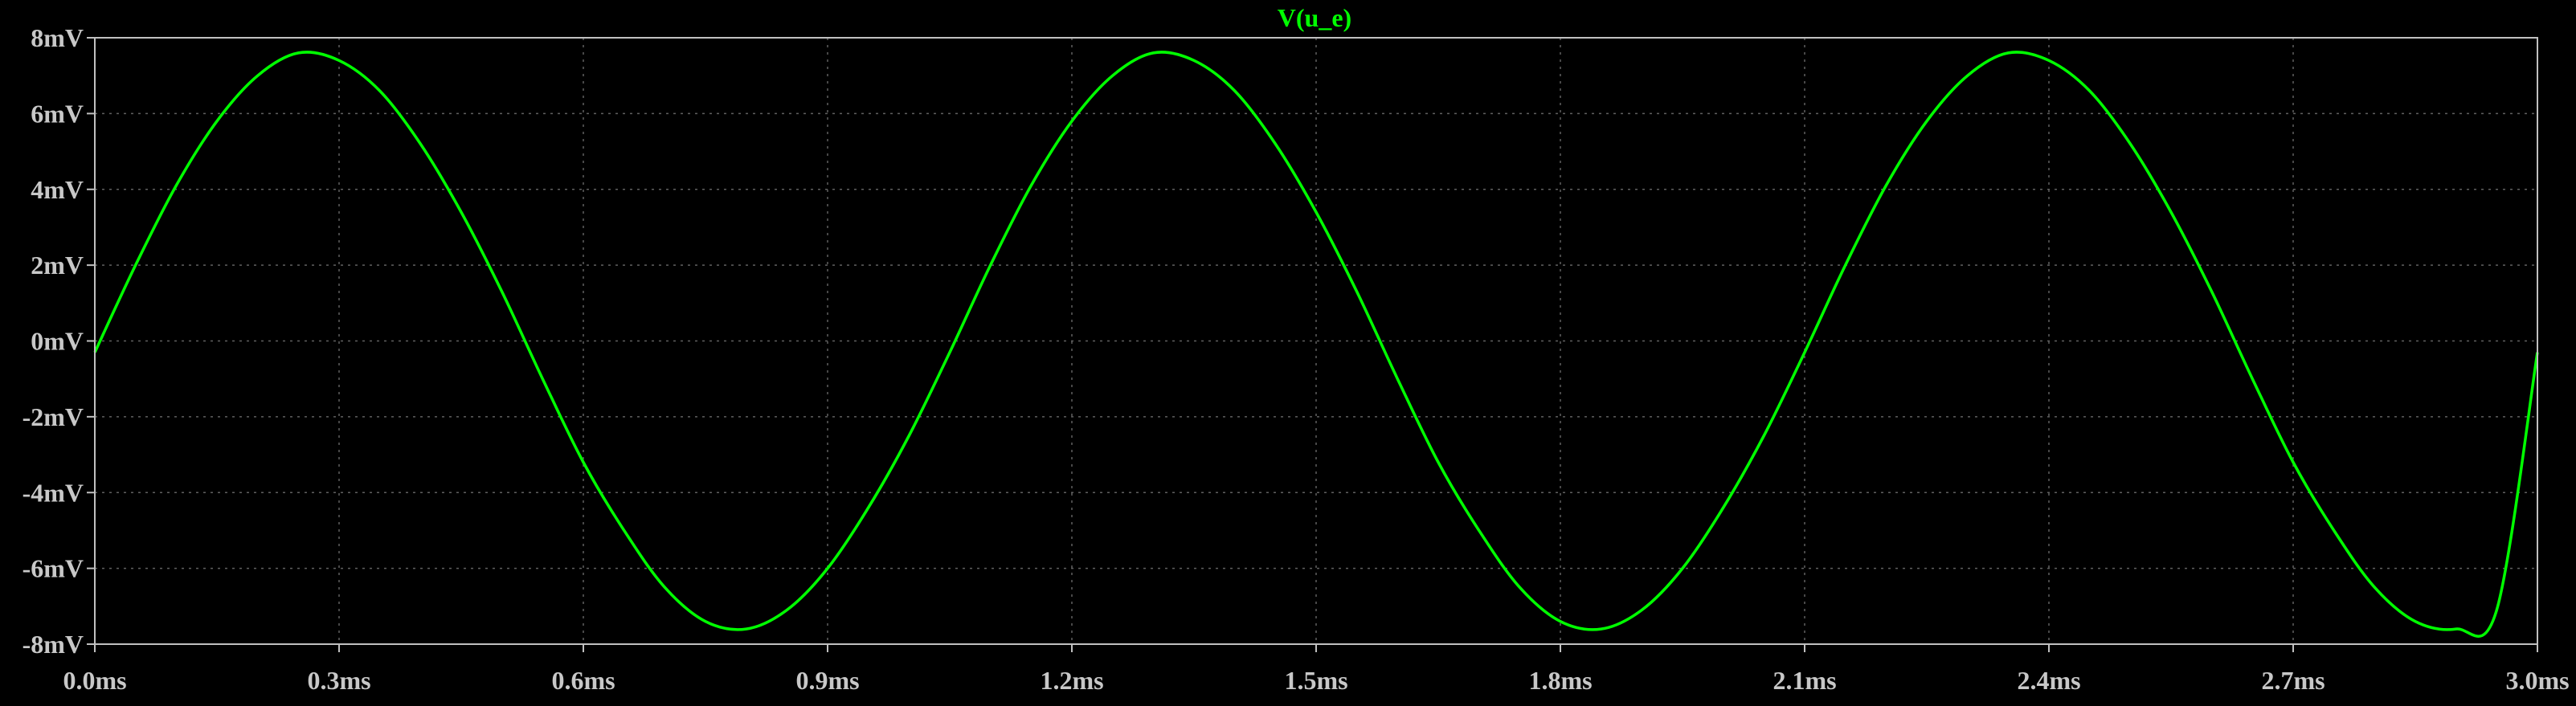 This screenshot has width=2576, height=706. I want to click on x-tick-label: 0.3ms, so click(338, 680).